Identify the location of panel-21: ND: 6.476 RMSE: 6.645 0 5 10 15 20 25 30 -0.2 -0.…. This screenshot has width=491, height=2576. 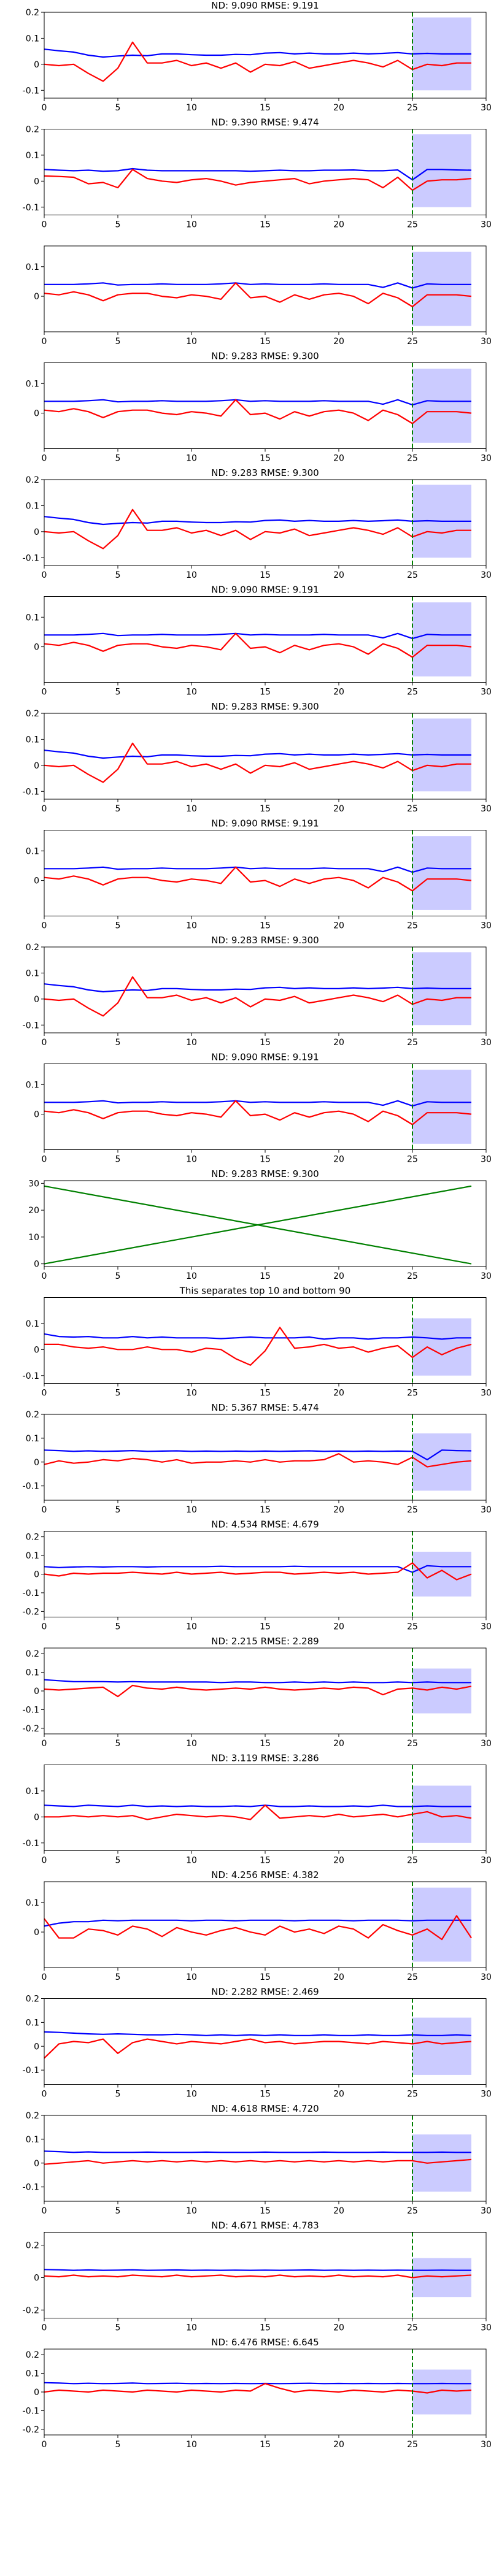
(257, 2393).